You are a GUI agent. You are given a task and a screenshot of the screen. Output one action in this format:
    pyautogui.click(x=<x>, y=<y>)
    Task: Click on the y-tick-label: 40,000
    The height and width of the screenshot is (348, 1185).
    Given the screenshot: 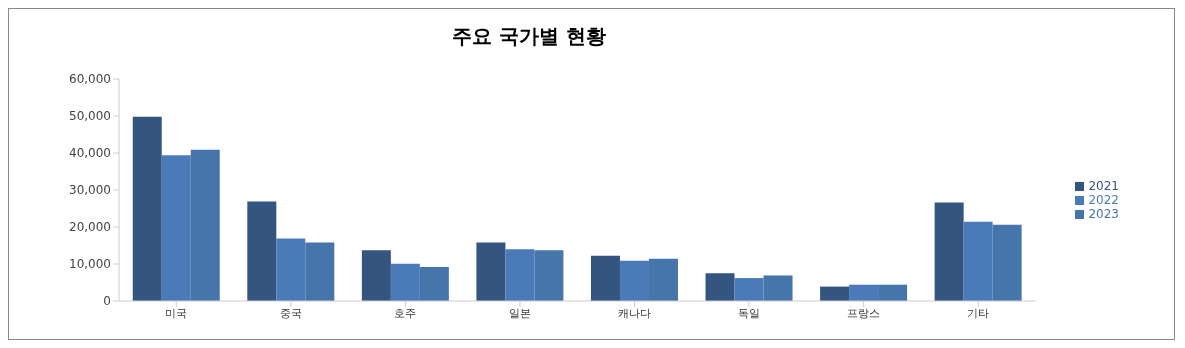 What is the action you would take?
    pyautogui.click(x=90, y=153)
    